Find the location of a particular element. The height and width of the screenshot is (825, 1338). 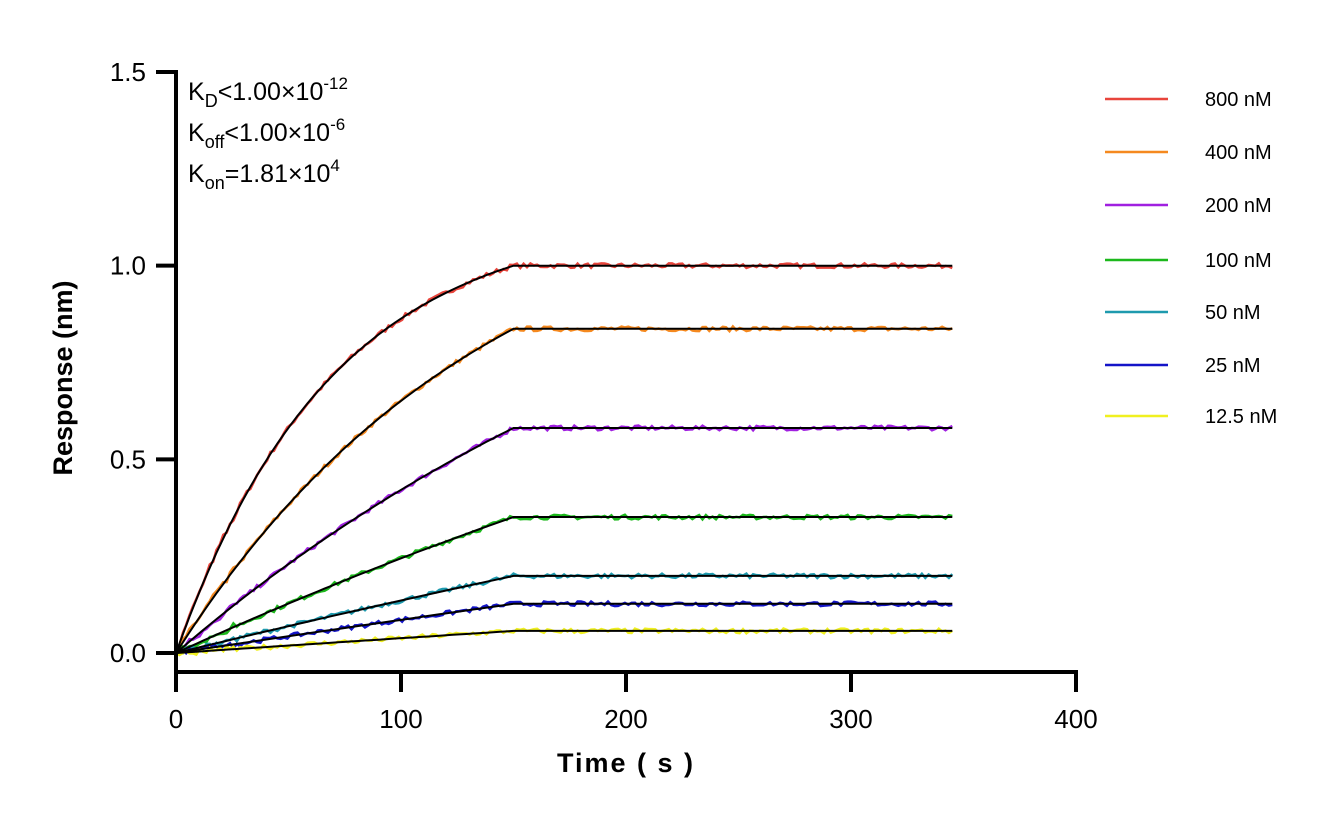

legend-item-50nM: 50 nM is located at coordinates (1183, 313).